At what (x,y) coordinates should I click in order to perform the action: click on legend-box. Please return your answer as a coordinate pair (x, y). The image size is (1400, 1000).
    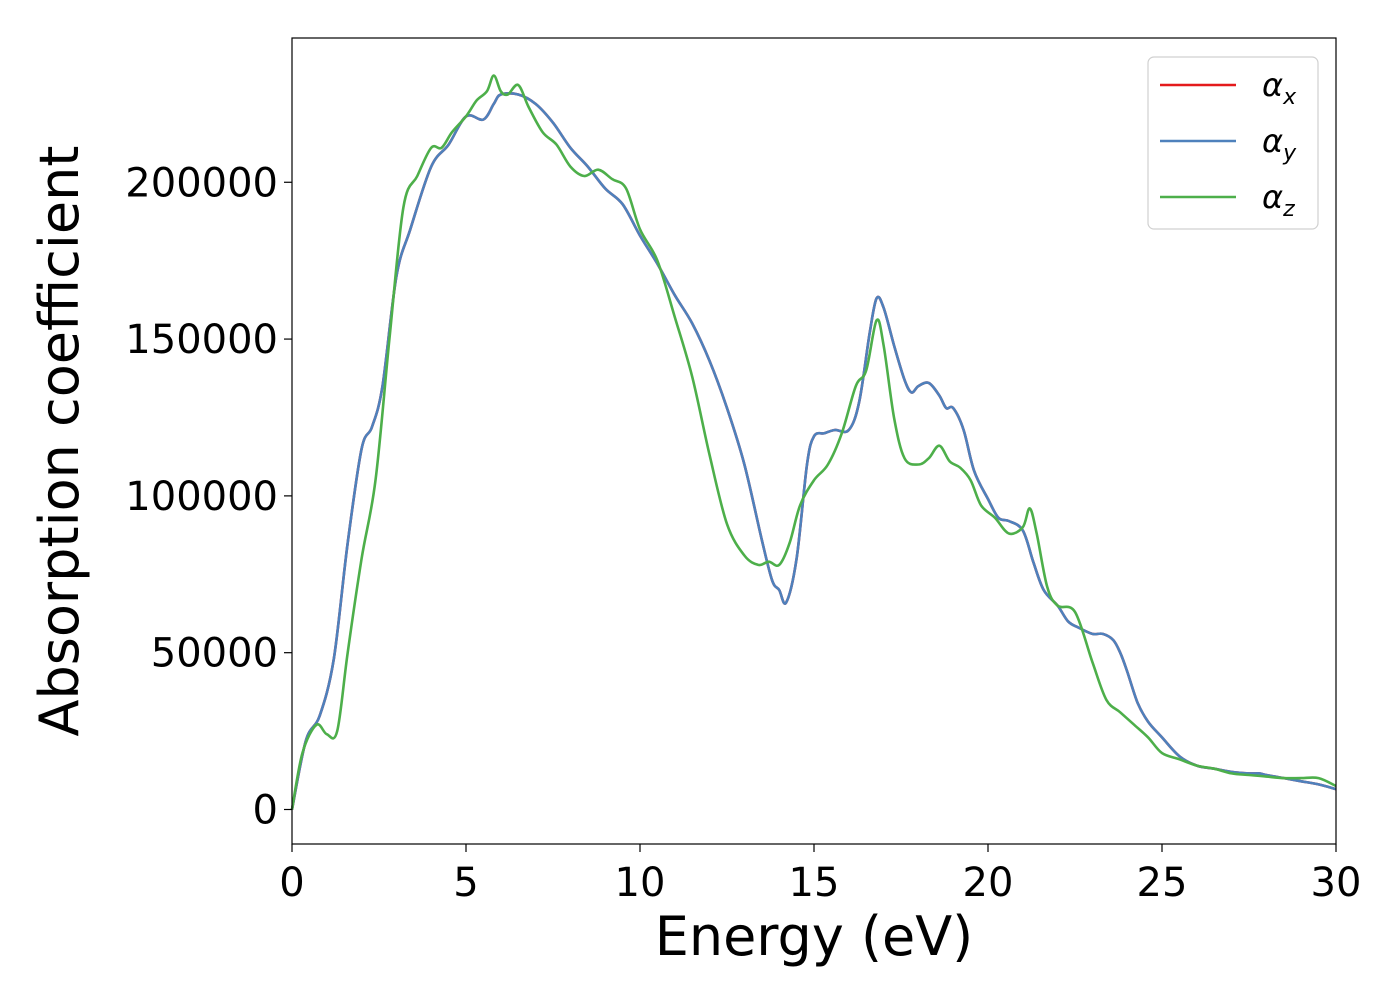
    Looking at the image, I should click on (1233, 143).